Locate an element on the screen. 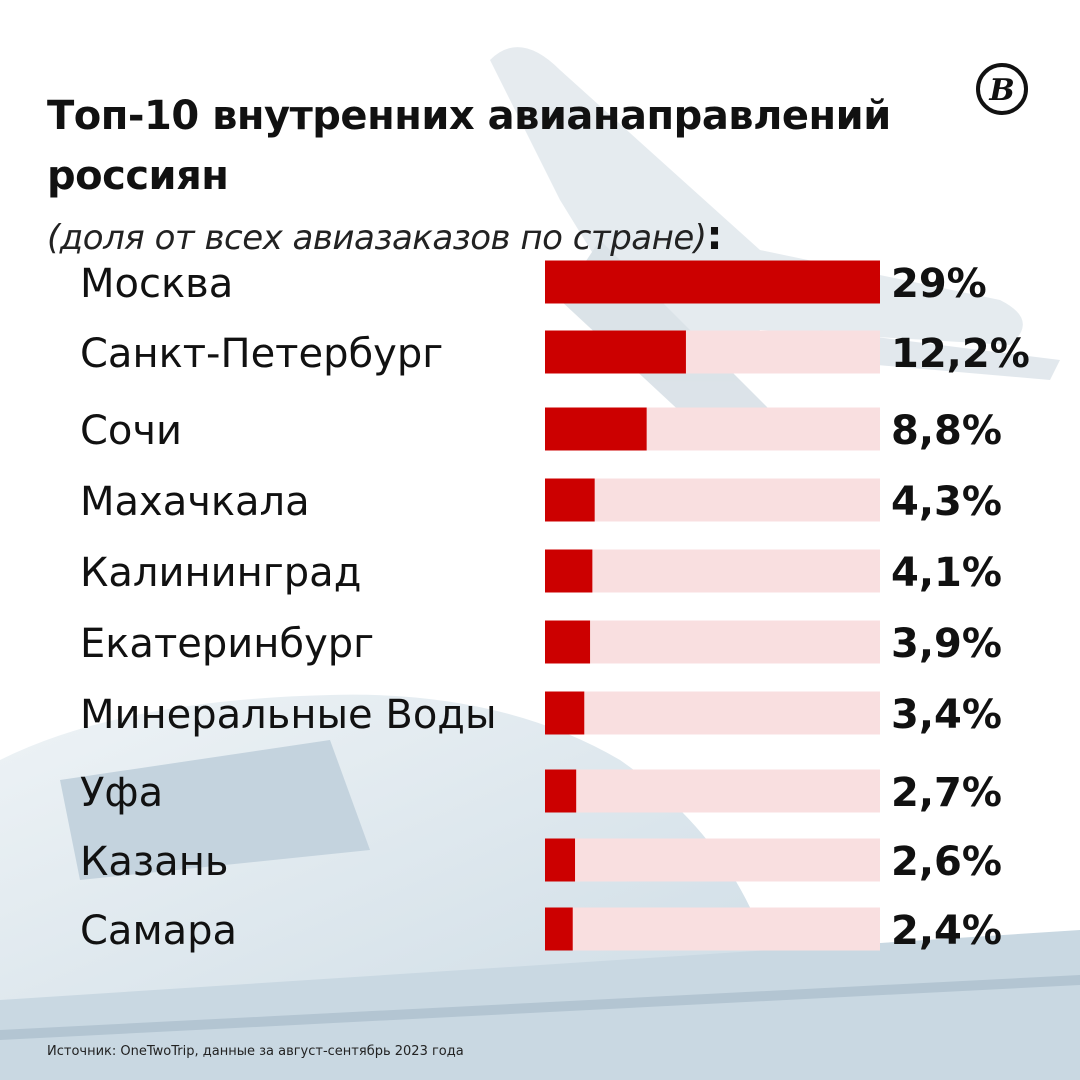 The image size is (1080, 1080). category-label: Махачкала is located at coordinates (195, 502).